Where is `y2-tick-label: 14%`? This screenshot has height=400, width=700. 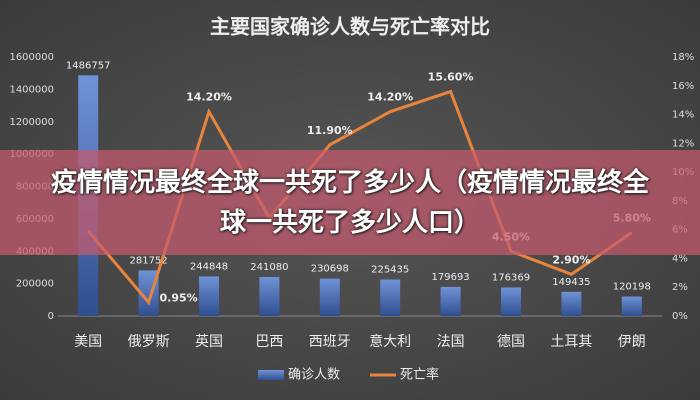
y2-tick-label: 14% is located at coordinates (683, 115).